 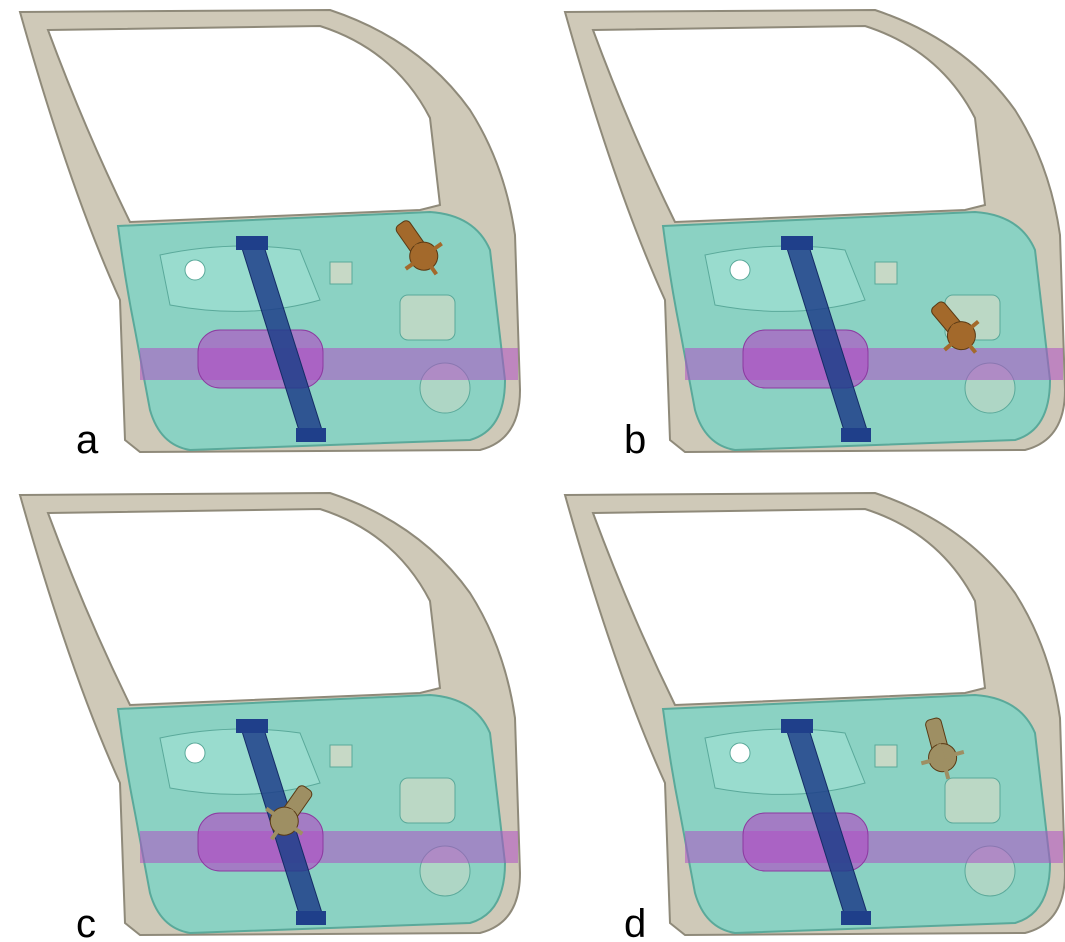 What do you see at coordinates (635, 440) in the screenshot?
I see `panel-label-b: b` at bounding box center [635, 440].